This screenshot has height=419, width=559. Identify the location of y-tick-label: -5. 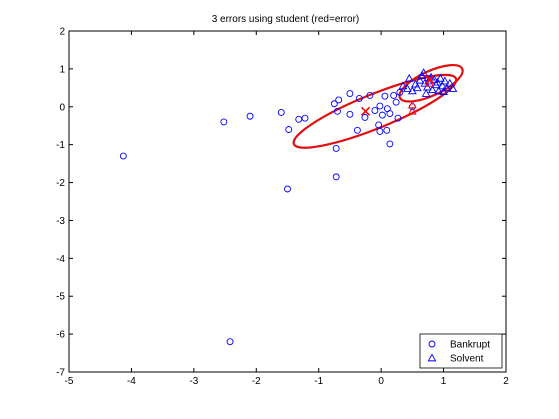
(60, 297).